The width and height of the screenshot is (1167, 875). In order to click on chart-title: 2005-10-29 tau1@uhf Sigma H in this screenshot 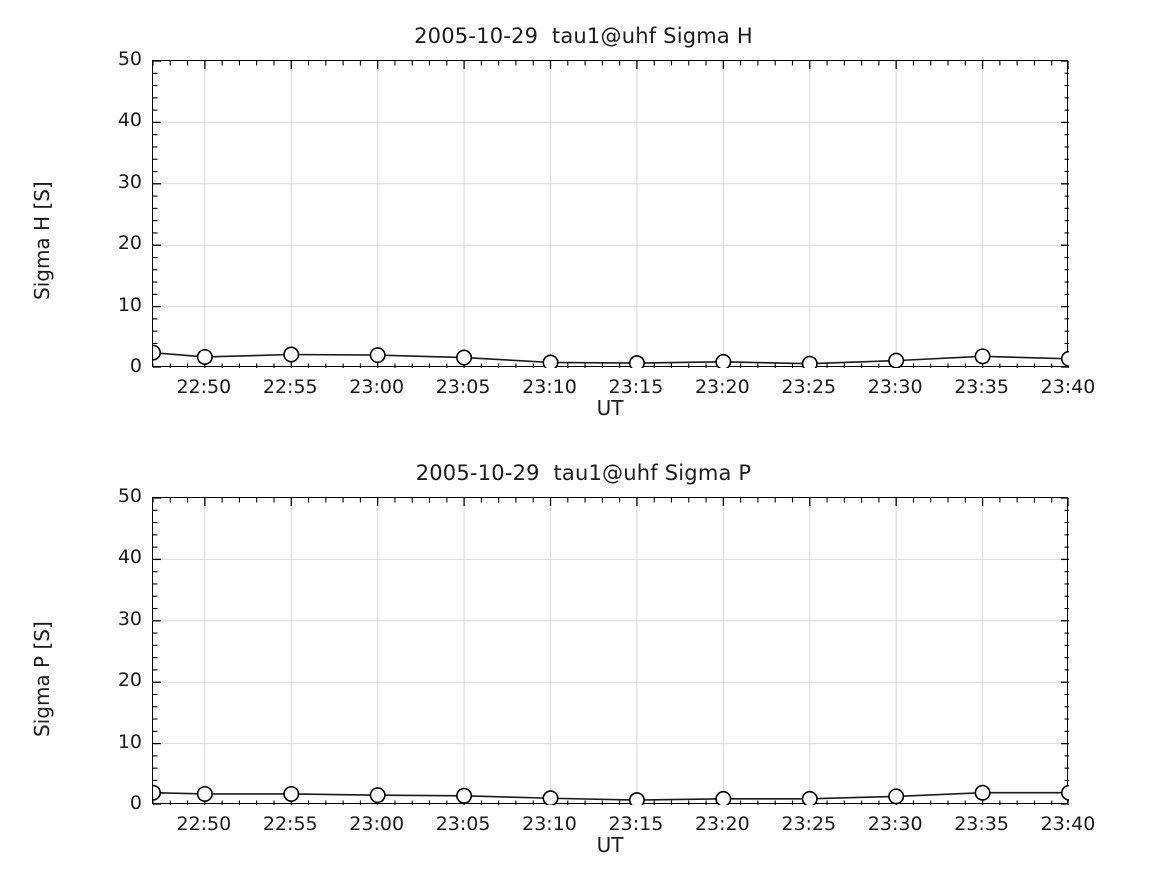, I will do `click(583, 36)`.